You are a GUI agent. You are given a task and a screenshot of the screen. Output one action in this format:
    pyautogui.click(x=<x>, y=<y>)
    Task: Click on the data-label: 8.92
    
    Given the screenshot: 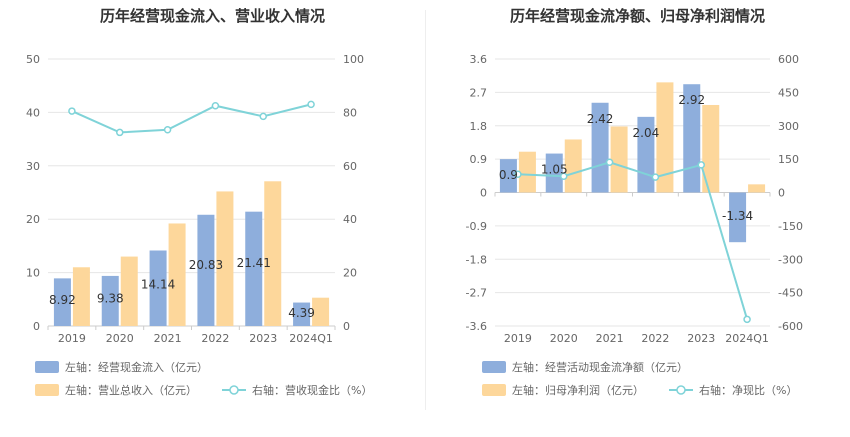 What is the action you would take?
    pyautogui.click(x=62, y=300)
    